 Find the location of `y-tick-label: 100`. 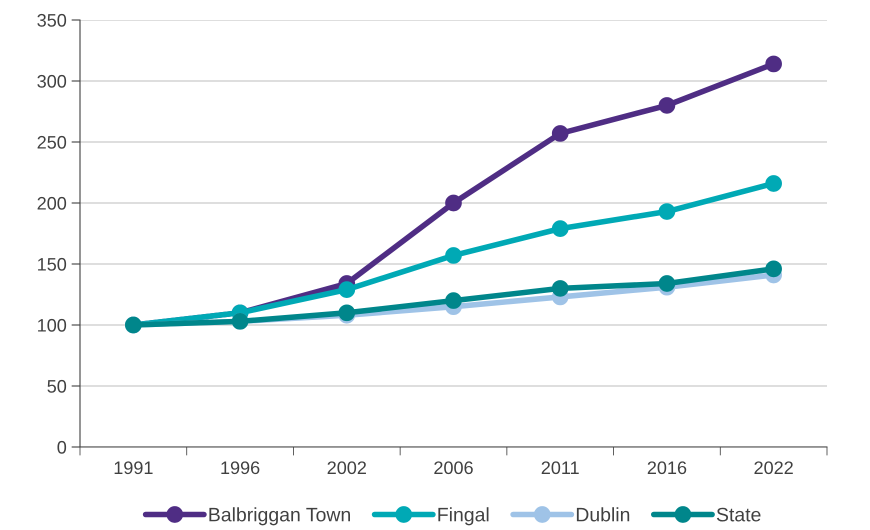

y-tick-label: 100 is located at coordinates (52, 325).